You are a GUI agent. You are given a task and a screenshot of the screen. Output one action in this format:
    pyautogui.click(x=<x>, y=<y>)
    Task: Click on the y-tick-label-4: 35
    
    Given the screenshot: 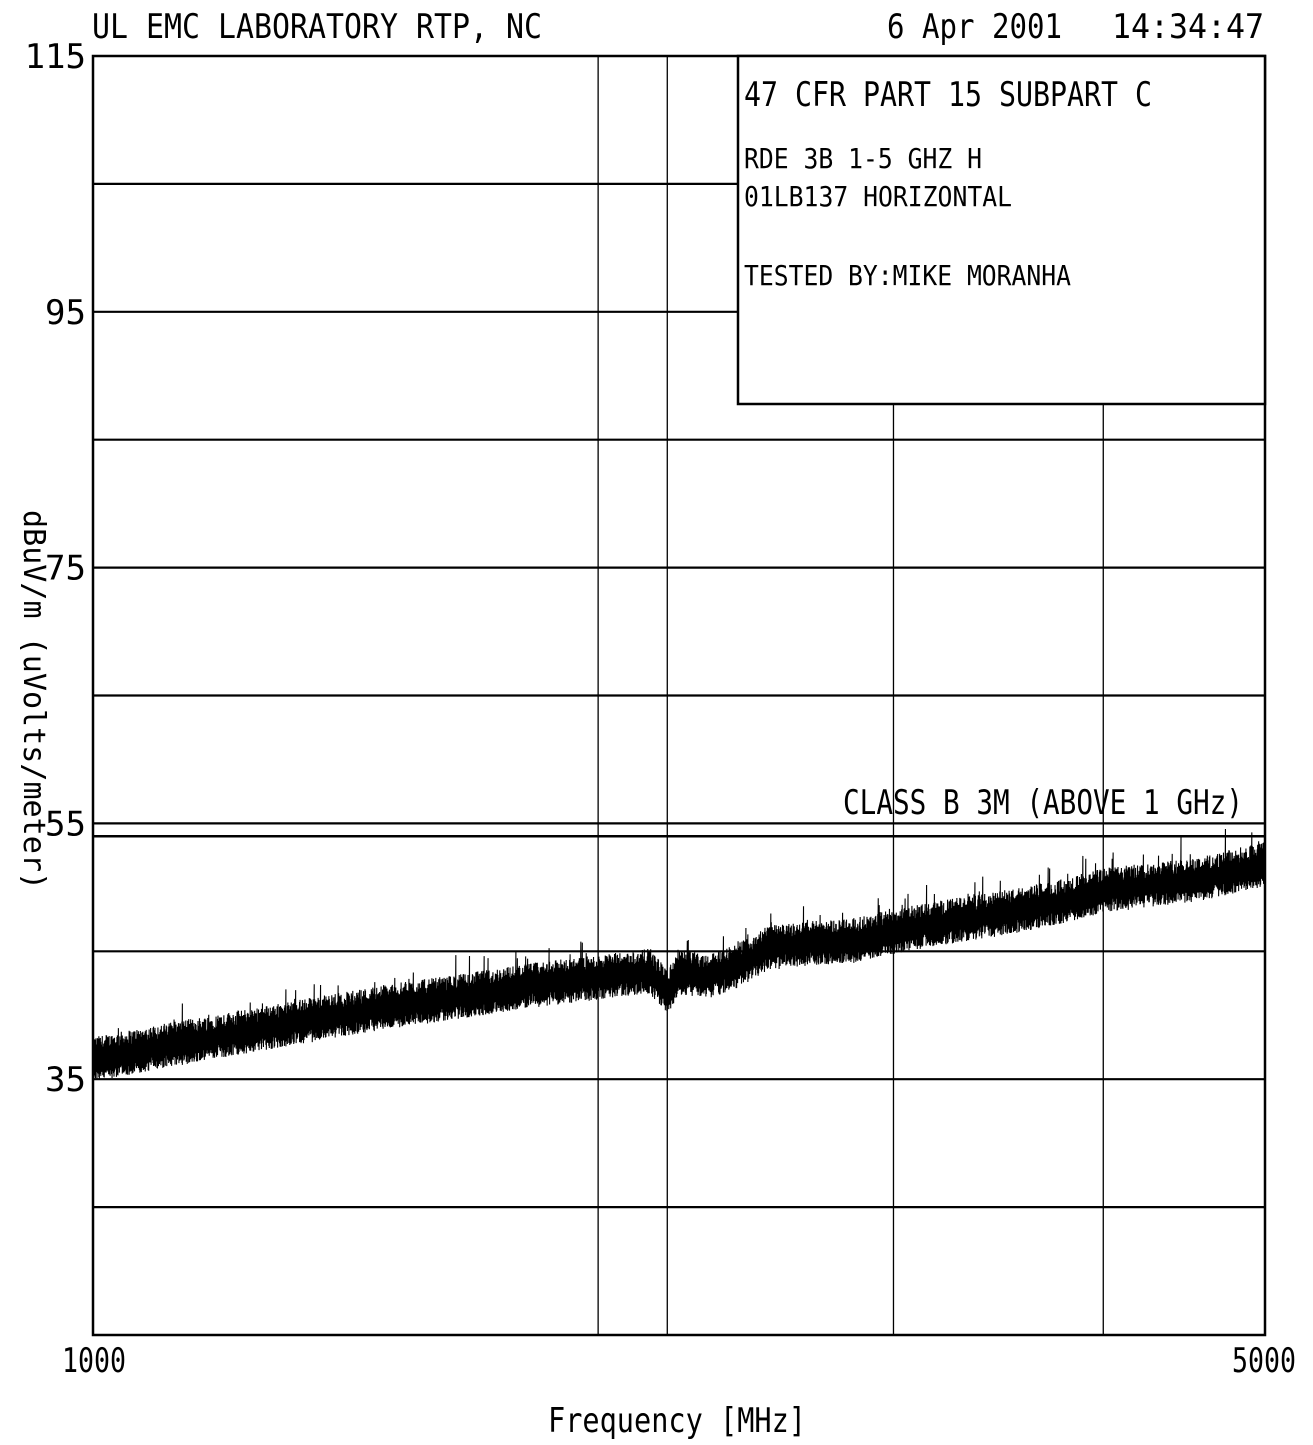 What is the action you would take?
    pyautogui.click(x=65, y=1080)
    